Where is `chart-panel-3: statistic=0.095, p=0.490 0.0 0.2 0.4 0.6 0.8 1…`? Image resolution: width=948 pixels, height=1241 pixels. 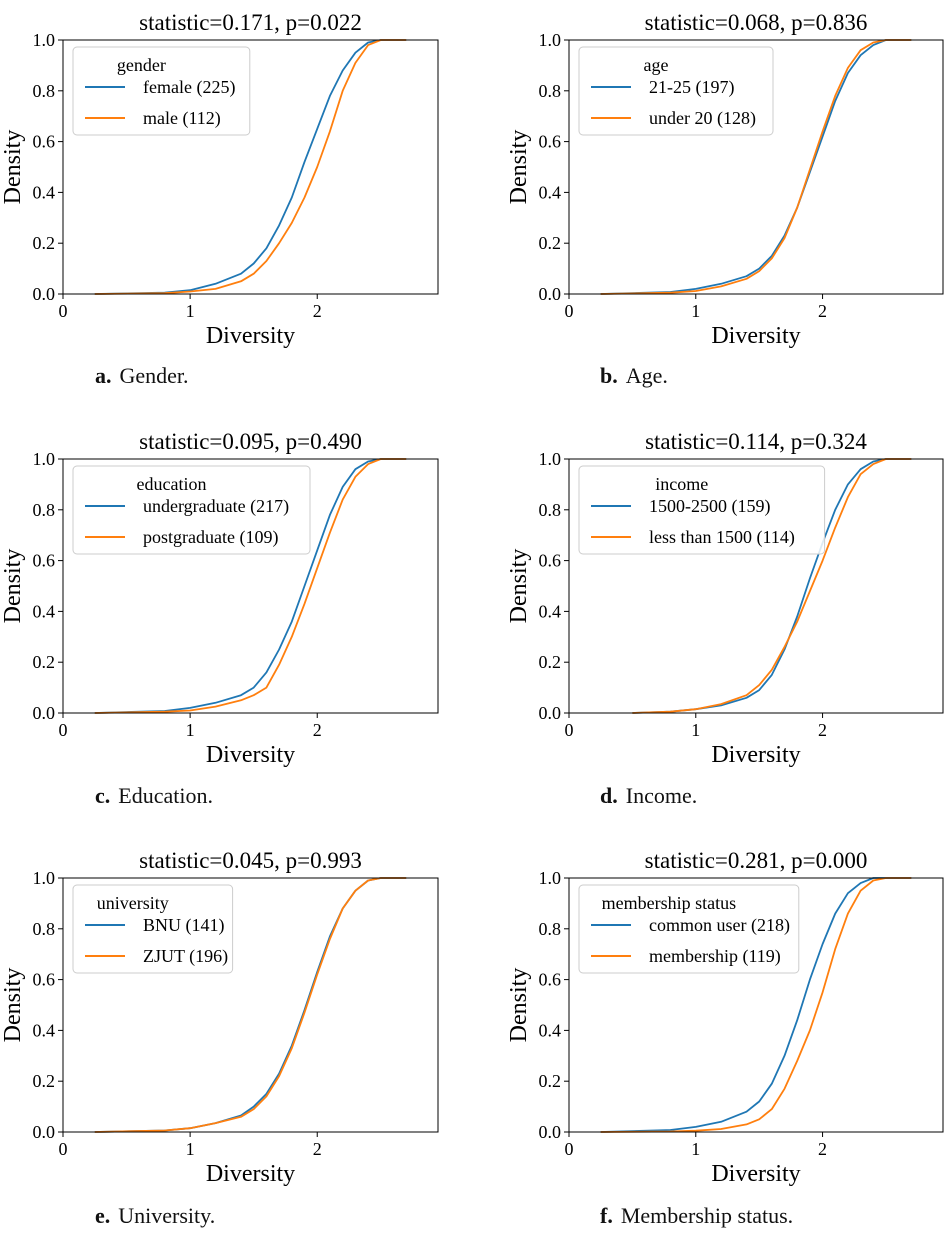 chart-panel-3: statistic=0.095, p=0.490 0.0 0.2 0.4 0.6 0.8 1… is located at coordinates (219, 598).